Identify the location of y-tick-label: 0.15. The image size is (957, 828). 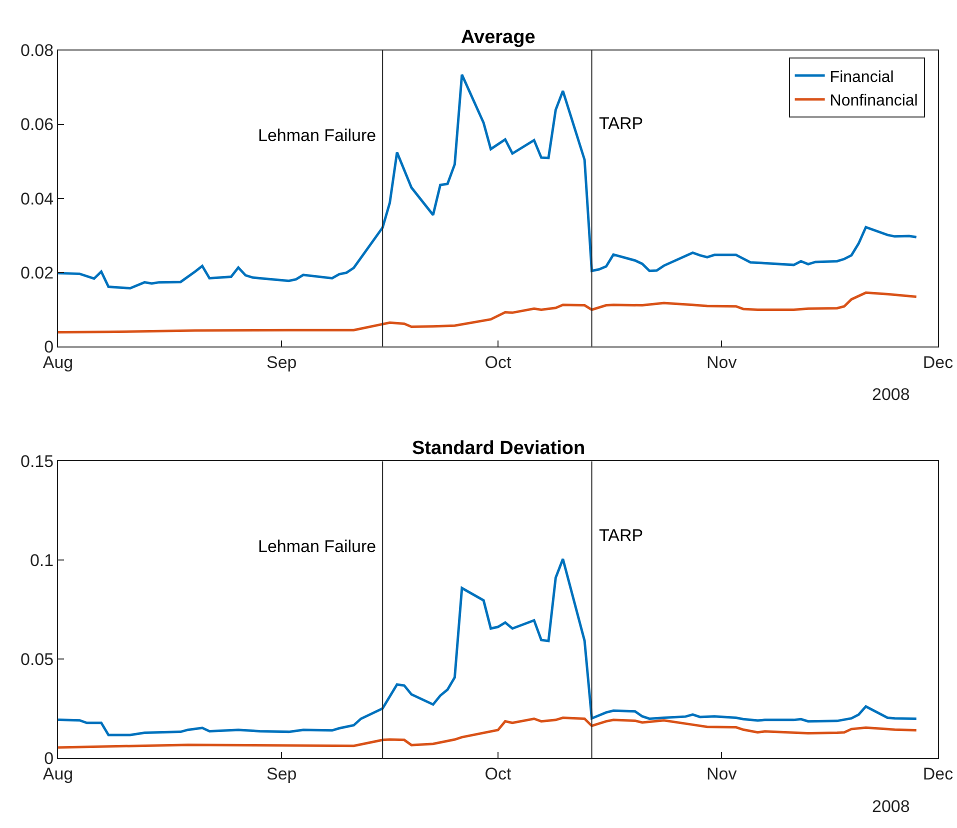
(37, 462).